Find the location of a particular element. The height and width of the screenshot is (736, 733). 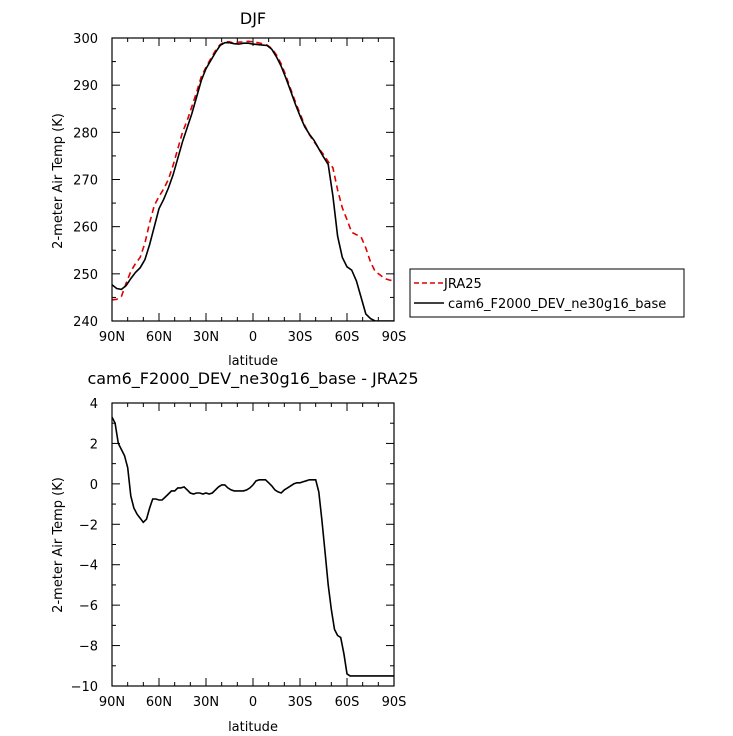

y-tick-label: −6 is located at coordinates (88, 606).